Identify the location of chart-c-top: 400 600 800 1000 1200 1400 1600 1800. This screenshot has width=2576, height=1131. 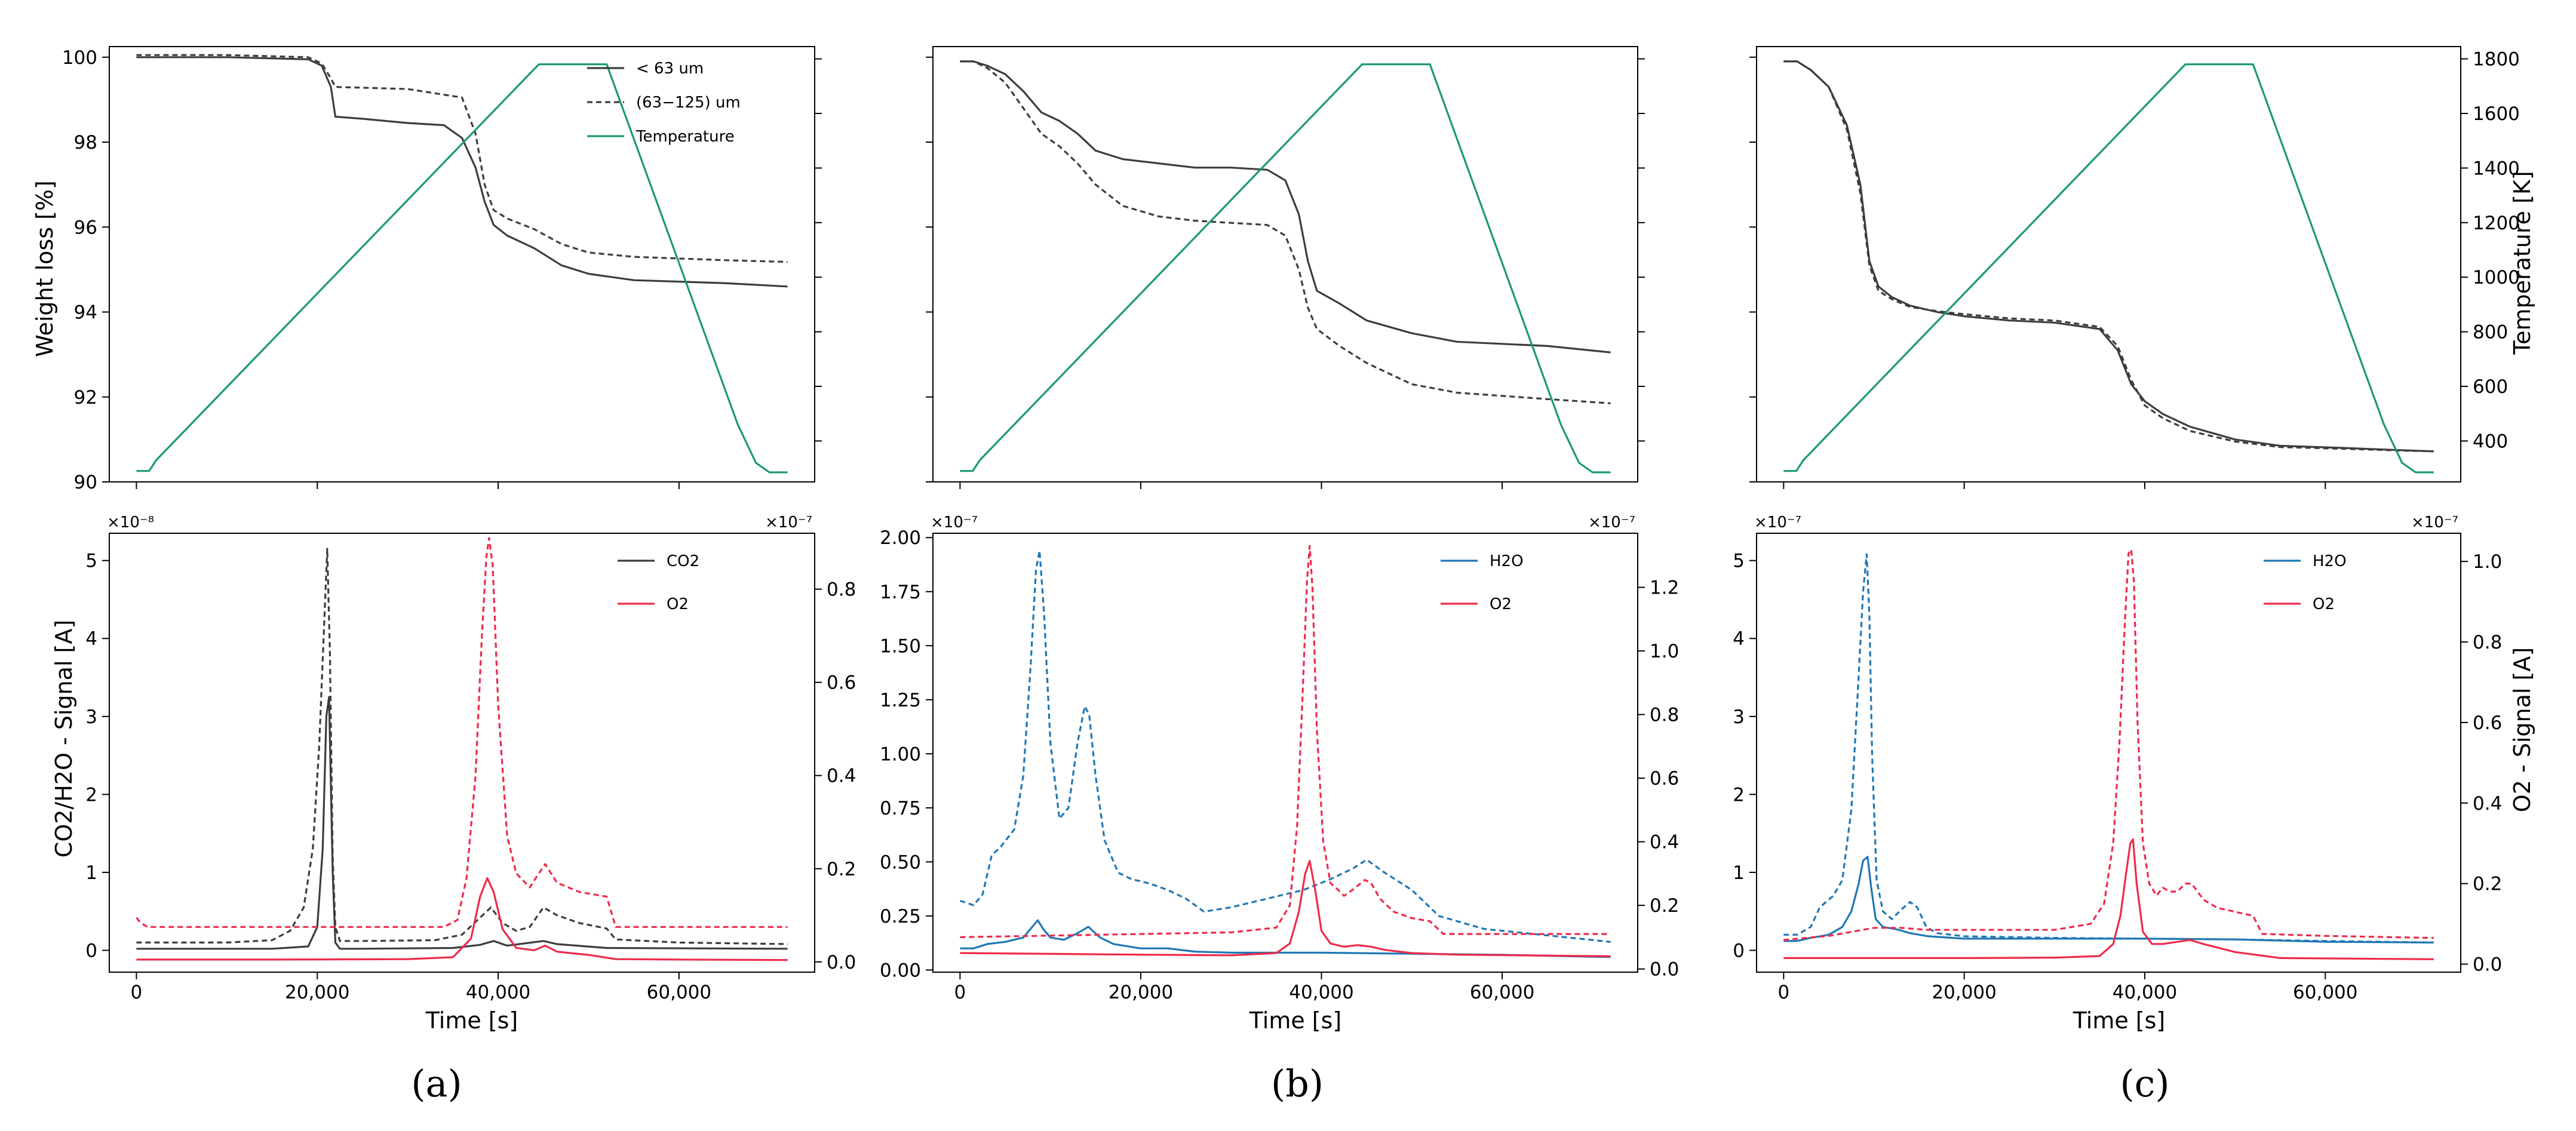
(2134, 267).